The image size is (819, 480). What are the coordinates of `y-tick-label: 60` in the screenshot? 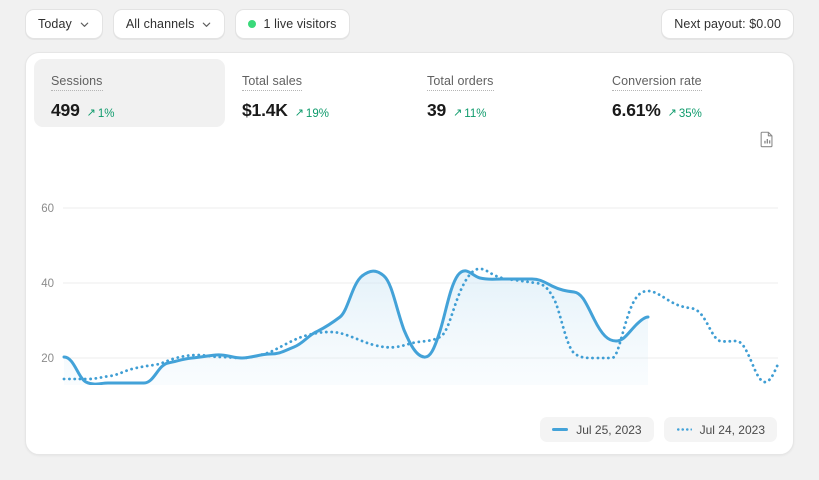 It's located at (47, 209).